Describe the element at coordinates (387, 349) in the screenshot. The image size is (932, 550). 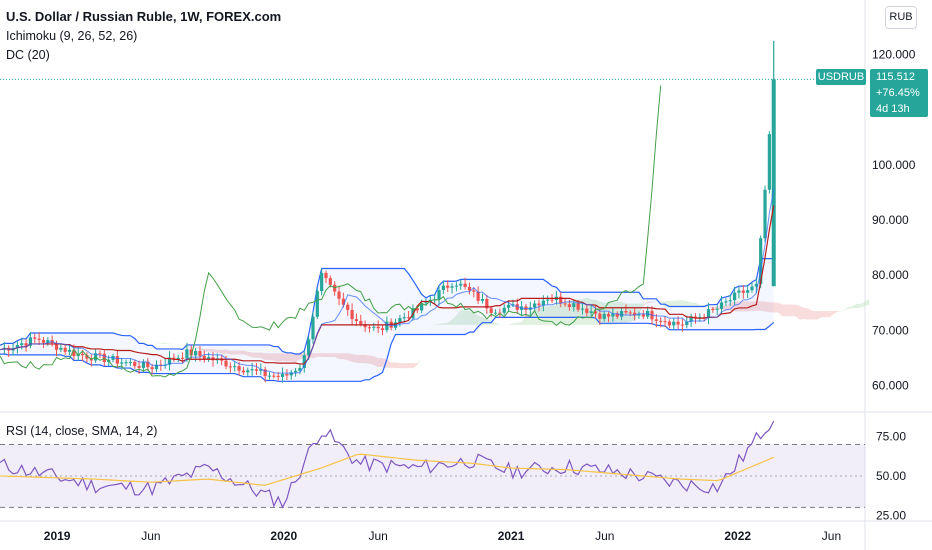
I see `donchian-lower` at that location.